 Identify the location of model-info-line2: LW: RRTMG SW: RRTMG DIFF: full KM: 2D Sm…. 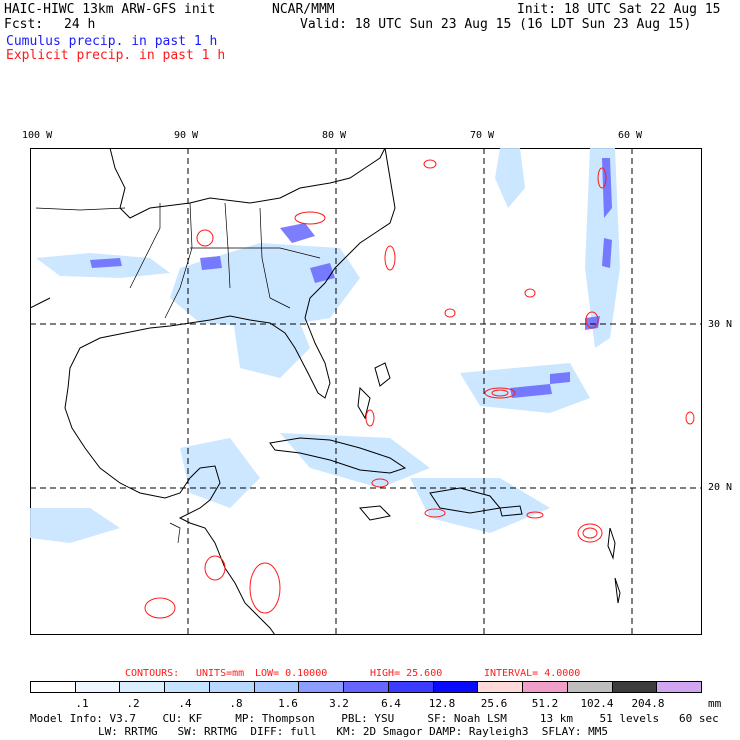
(353, 731).